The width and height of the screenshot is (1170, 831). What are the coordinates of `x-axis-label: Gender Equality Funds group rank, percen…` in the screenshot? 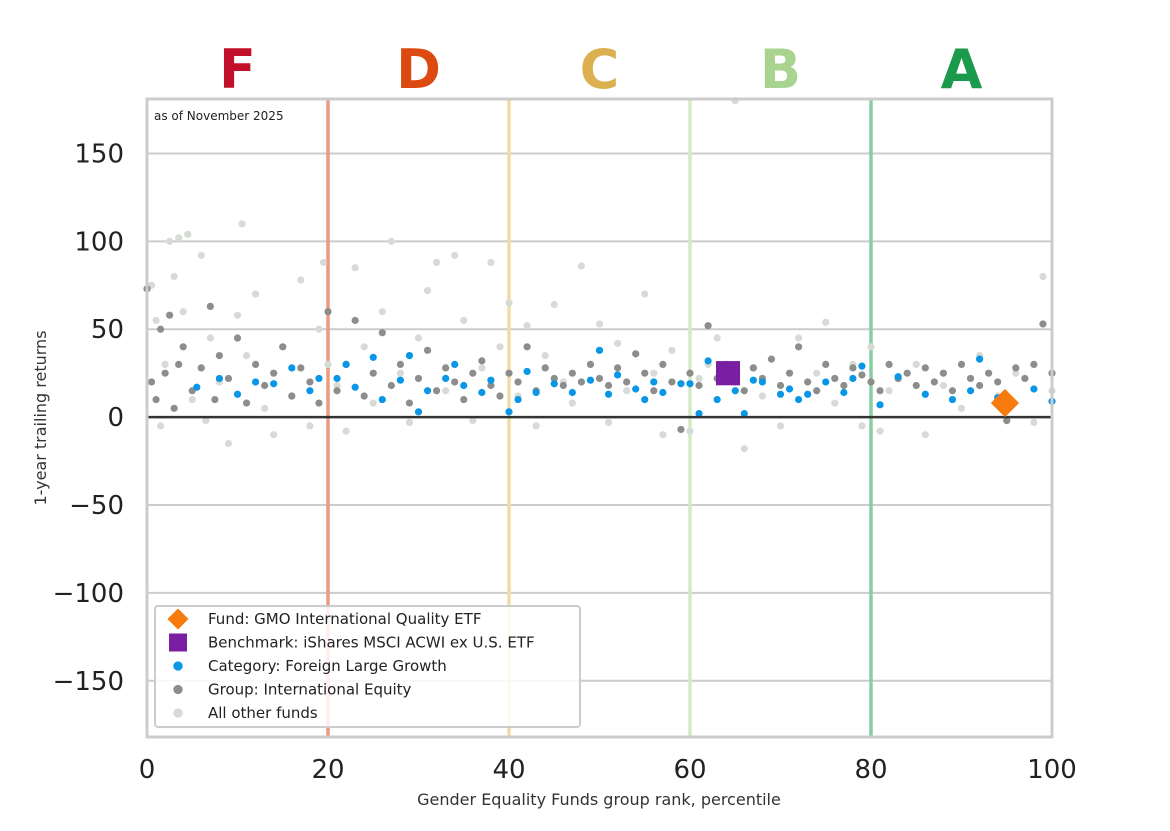 It's located at (599, 799).